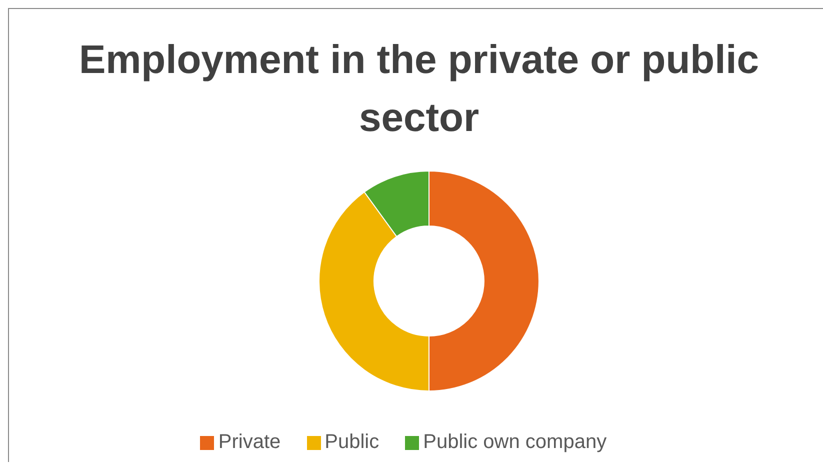 The height and width of the screenshot is (470, 823). Describe the element at coordinates (352, 442) in the screenshot. I see `legend-label: Public` at that location.